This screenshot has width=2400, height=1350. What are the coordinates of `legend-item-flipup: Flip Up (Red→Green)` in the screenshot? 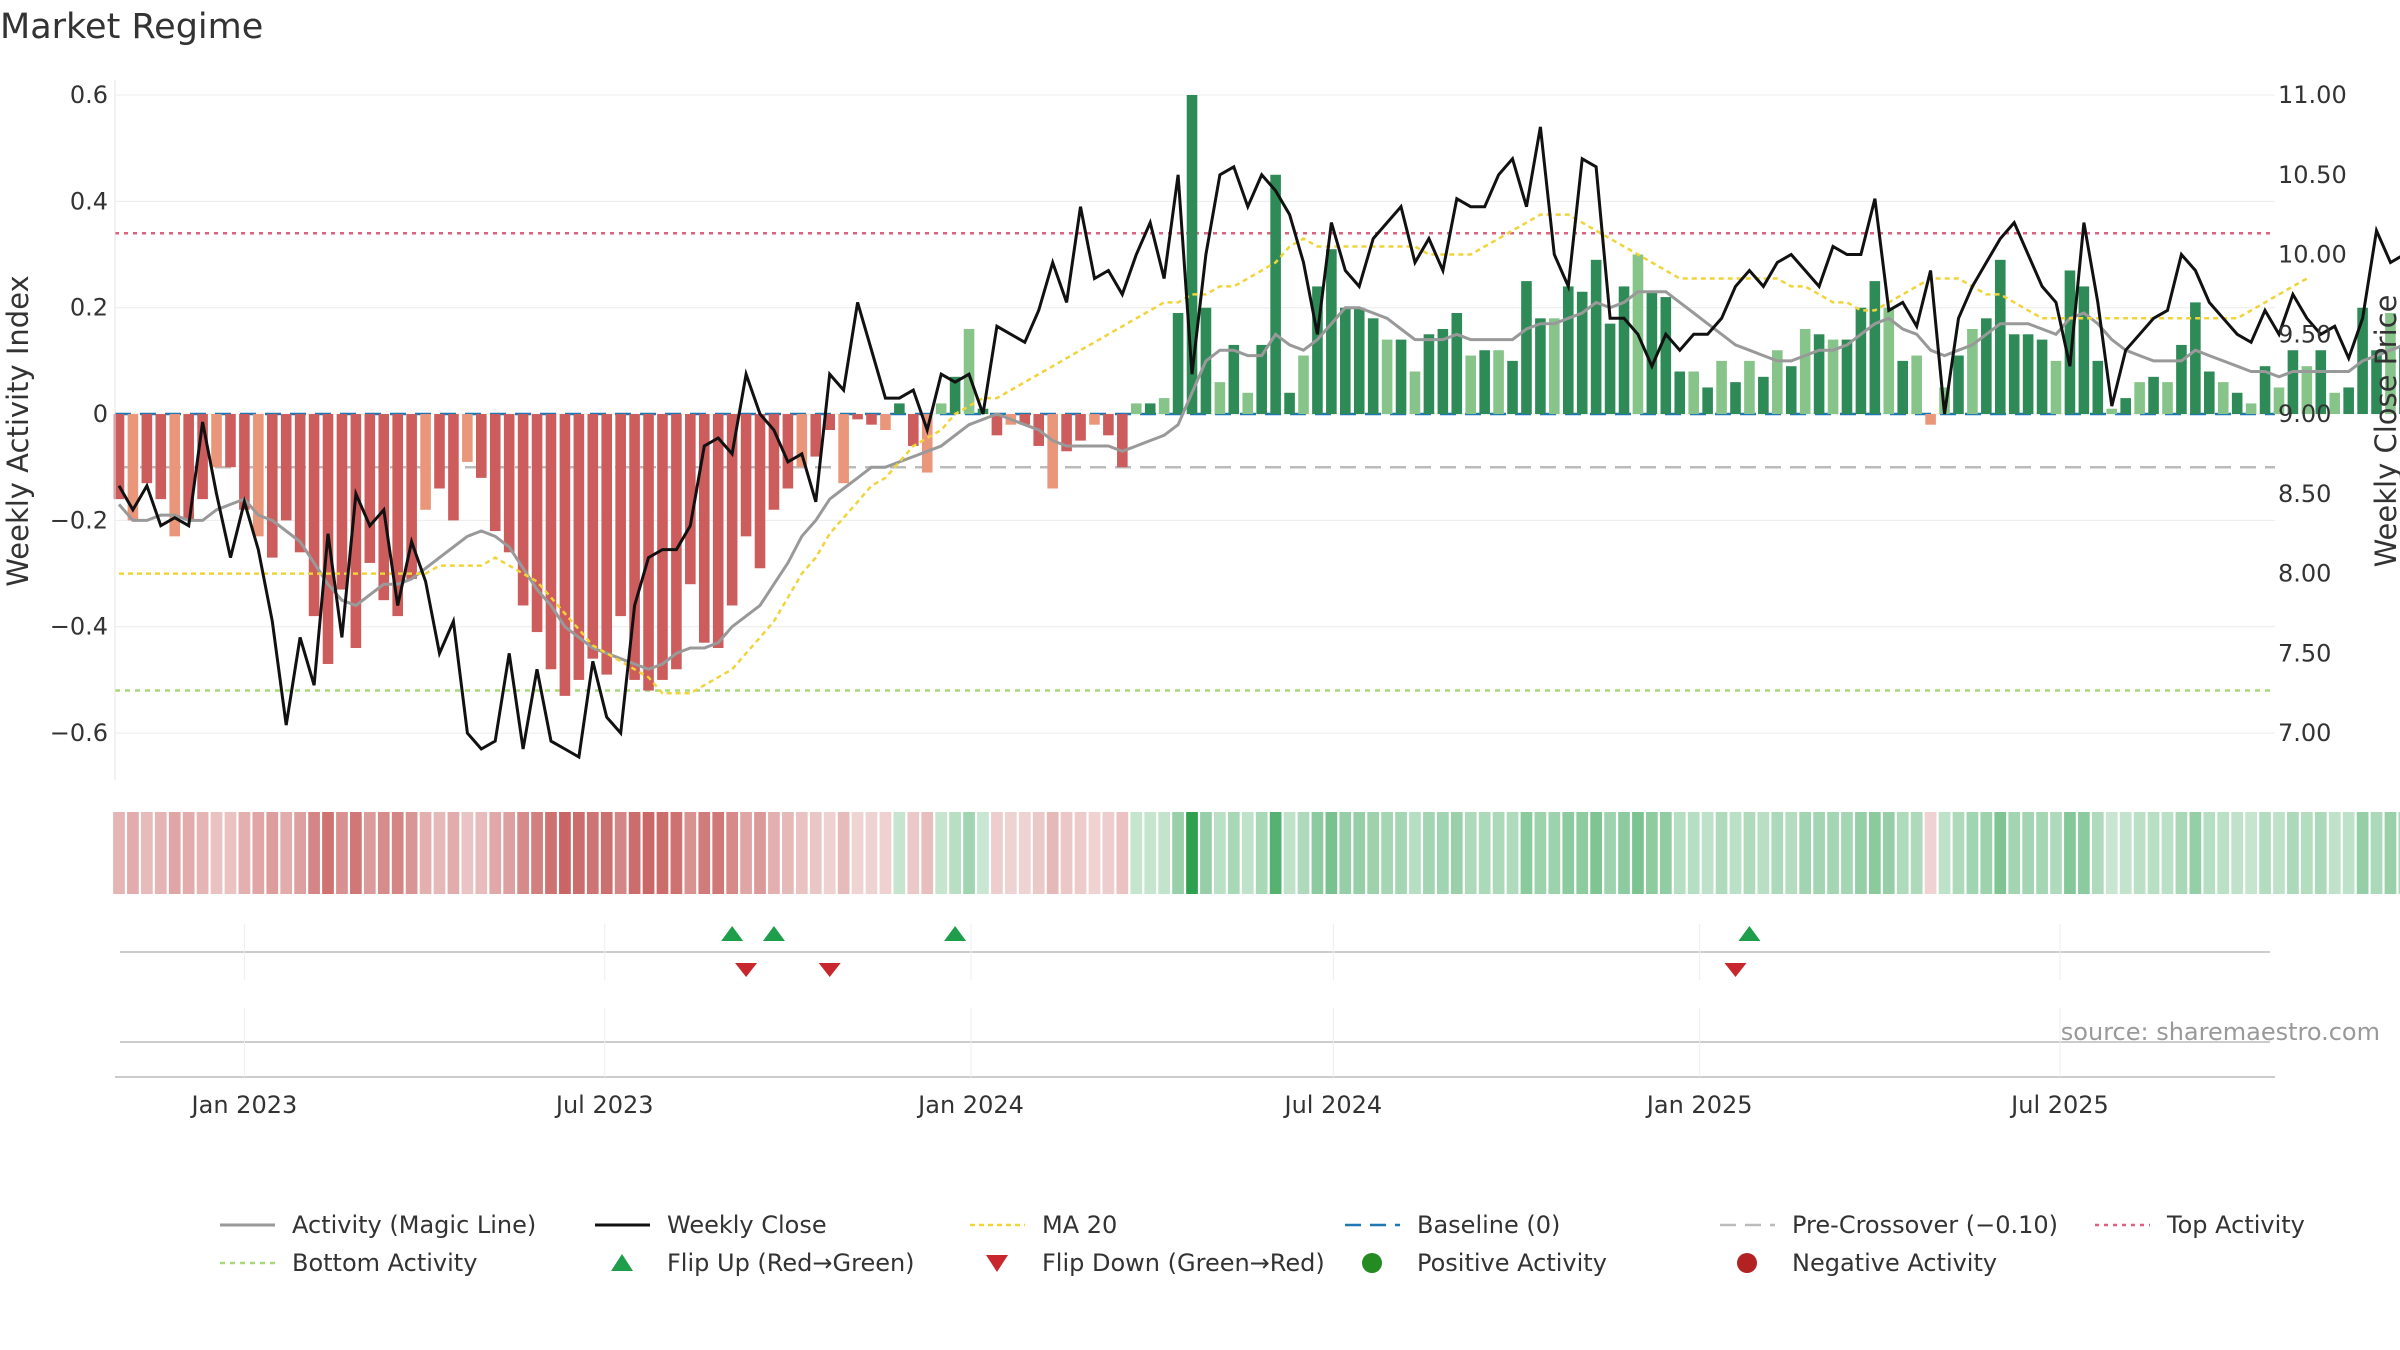 It's located at (763, 1263).